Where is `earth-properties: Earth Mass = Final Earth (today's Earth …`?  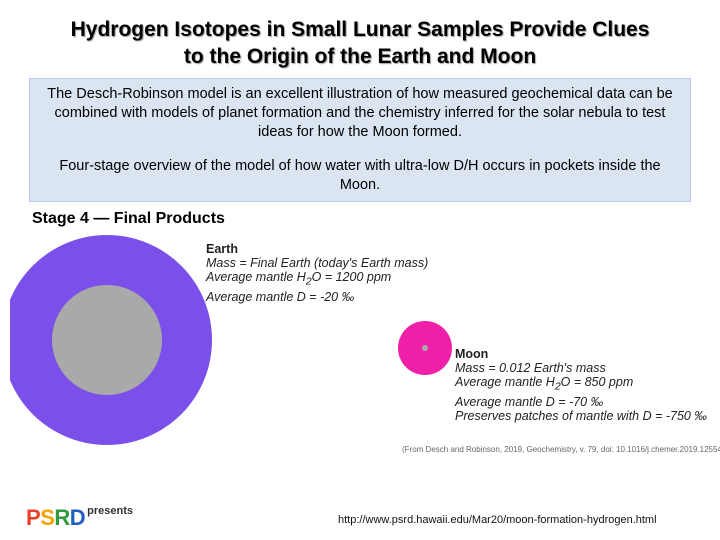 earth-properties: Earth Mass = Final Earth (today's Earth … is located at coordinates (317, 273).